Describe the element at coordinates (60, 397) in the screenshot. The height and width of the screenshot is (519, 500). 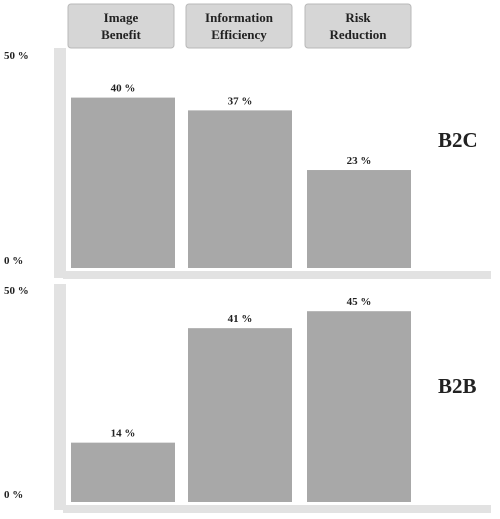
I see `b2b-y-axis-strip` at that location.